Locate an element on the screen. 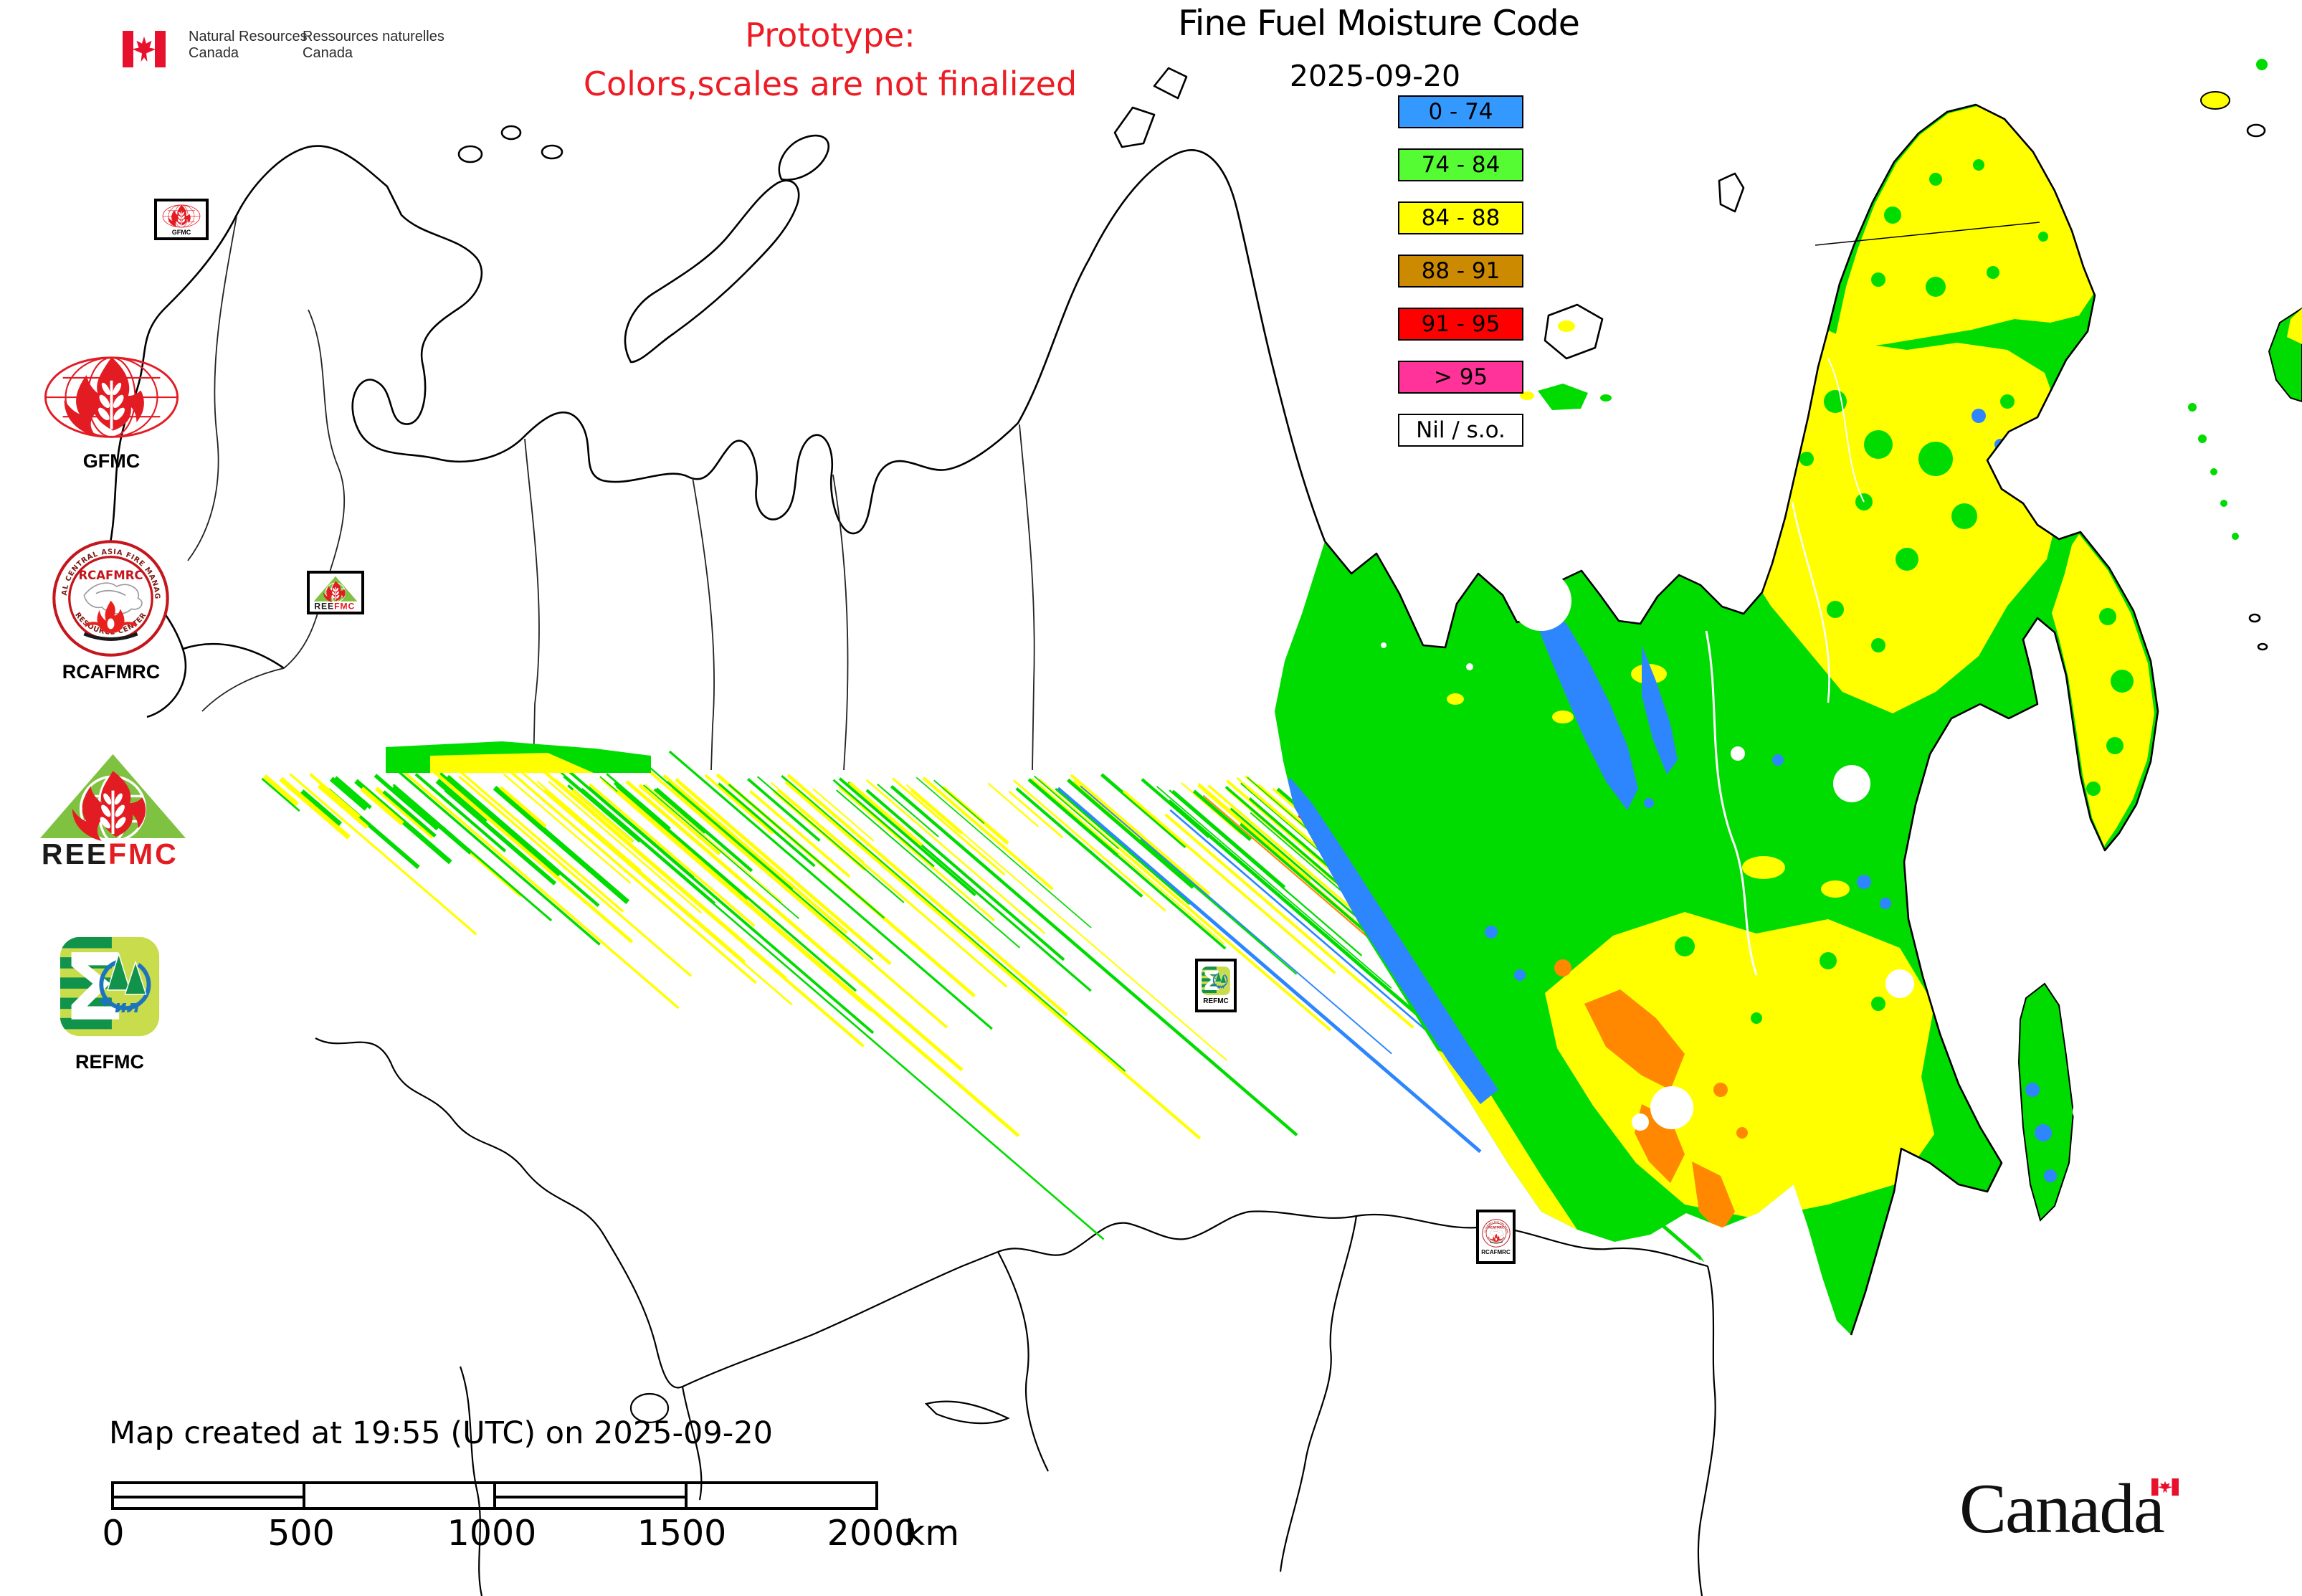  map-marker-gfmc: GFMC is located at coordinates (182, 219).